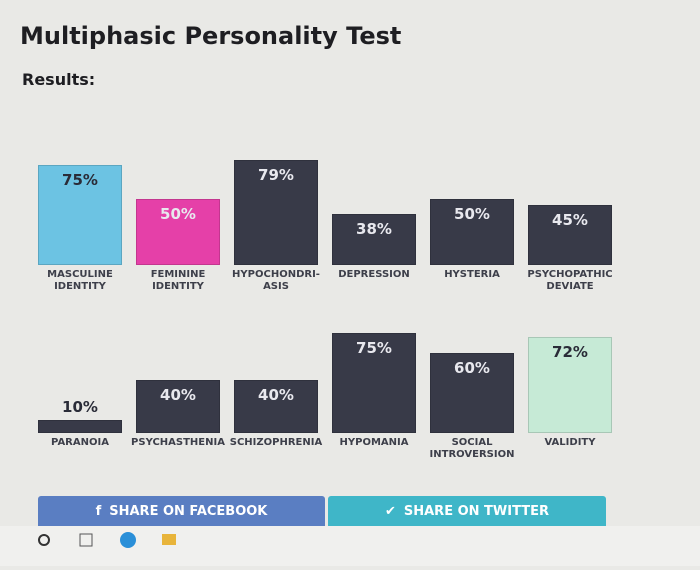 The height and width of the screenshot is (570, 700). Describe the element at coordinates (98, 511) in the screenshot. I see `facebook-icon: f` at that location.